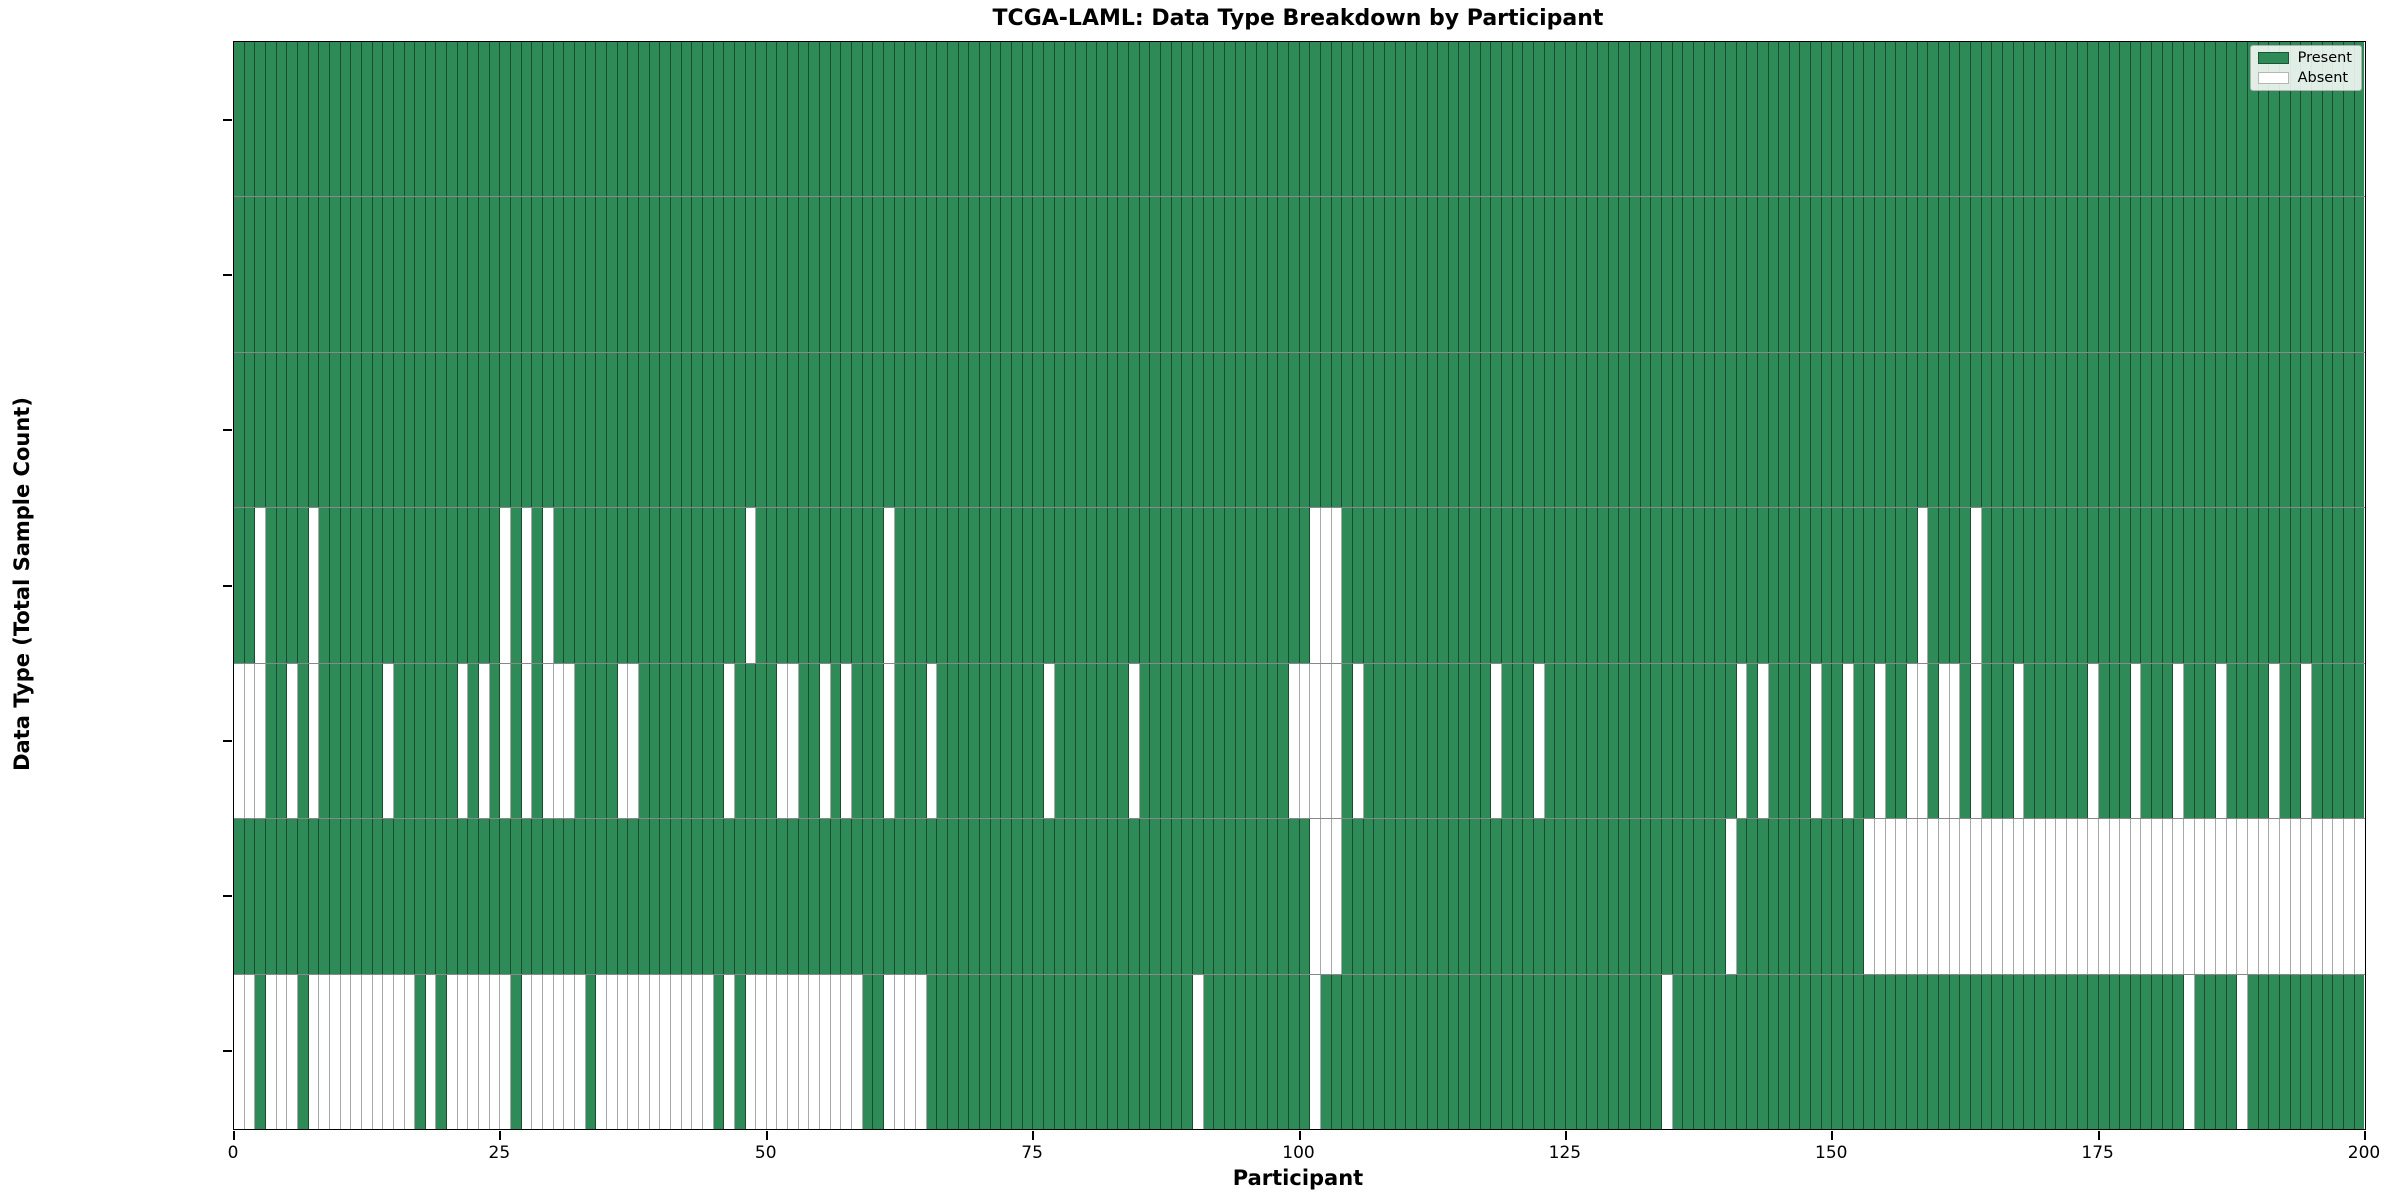 The width and height of the screenshot is (2400, 1200). Describe the element at coordinates (1565, 1153) in the screenshot. I see `x-tick-label: 125` at that location.